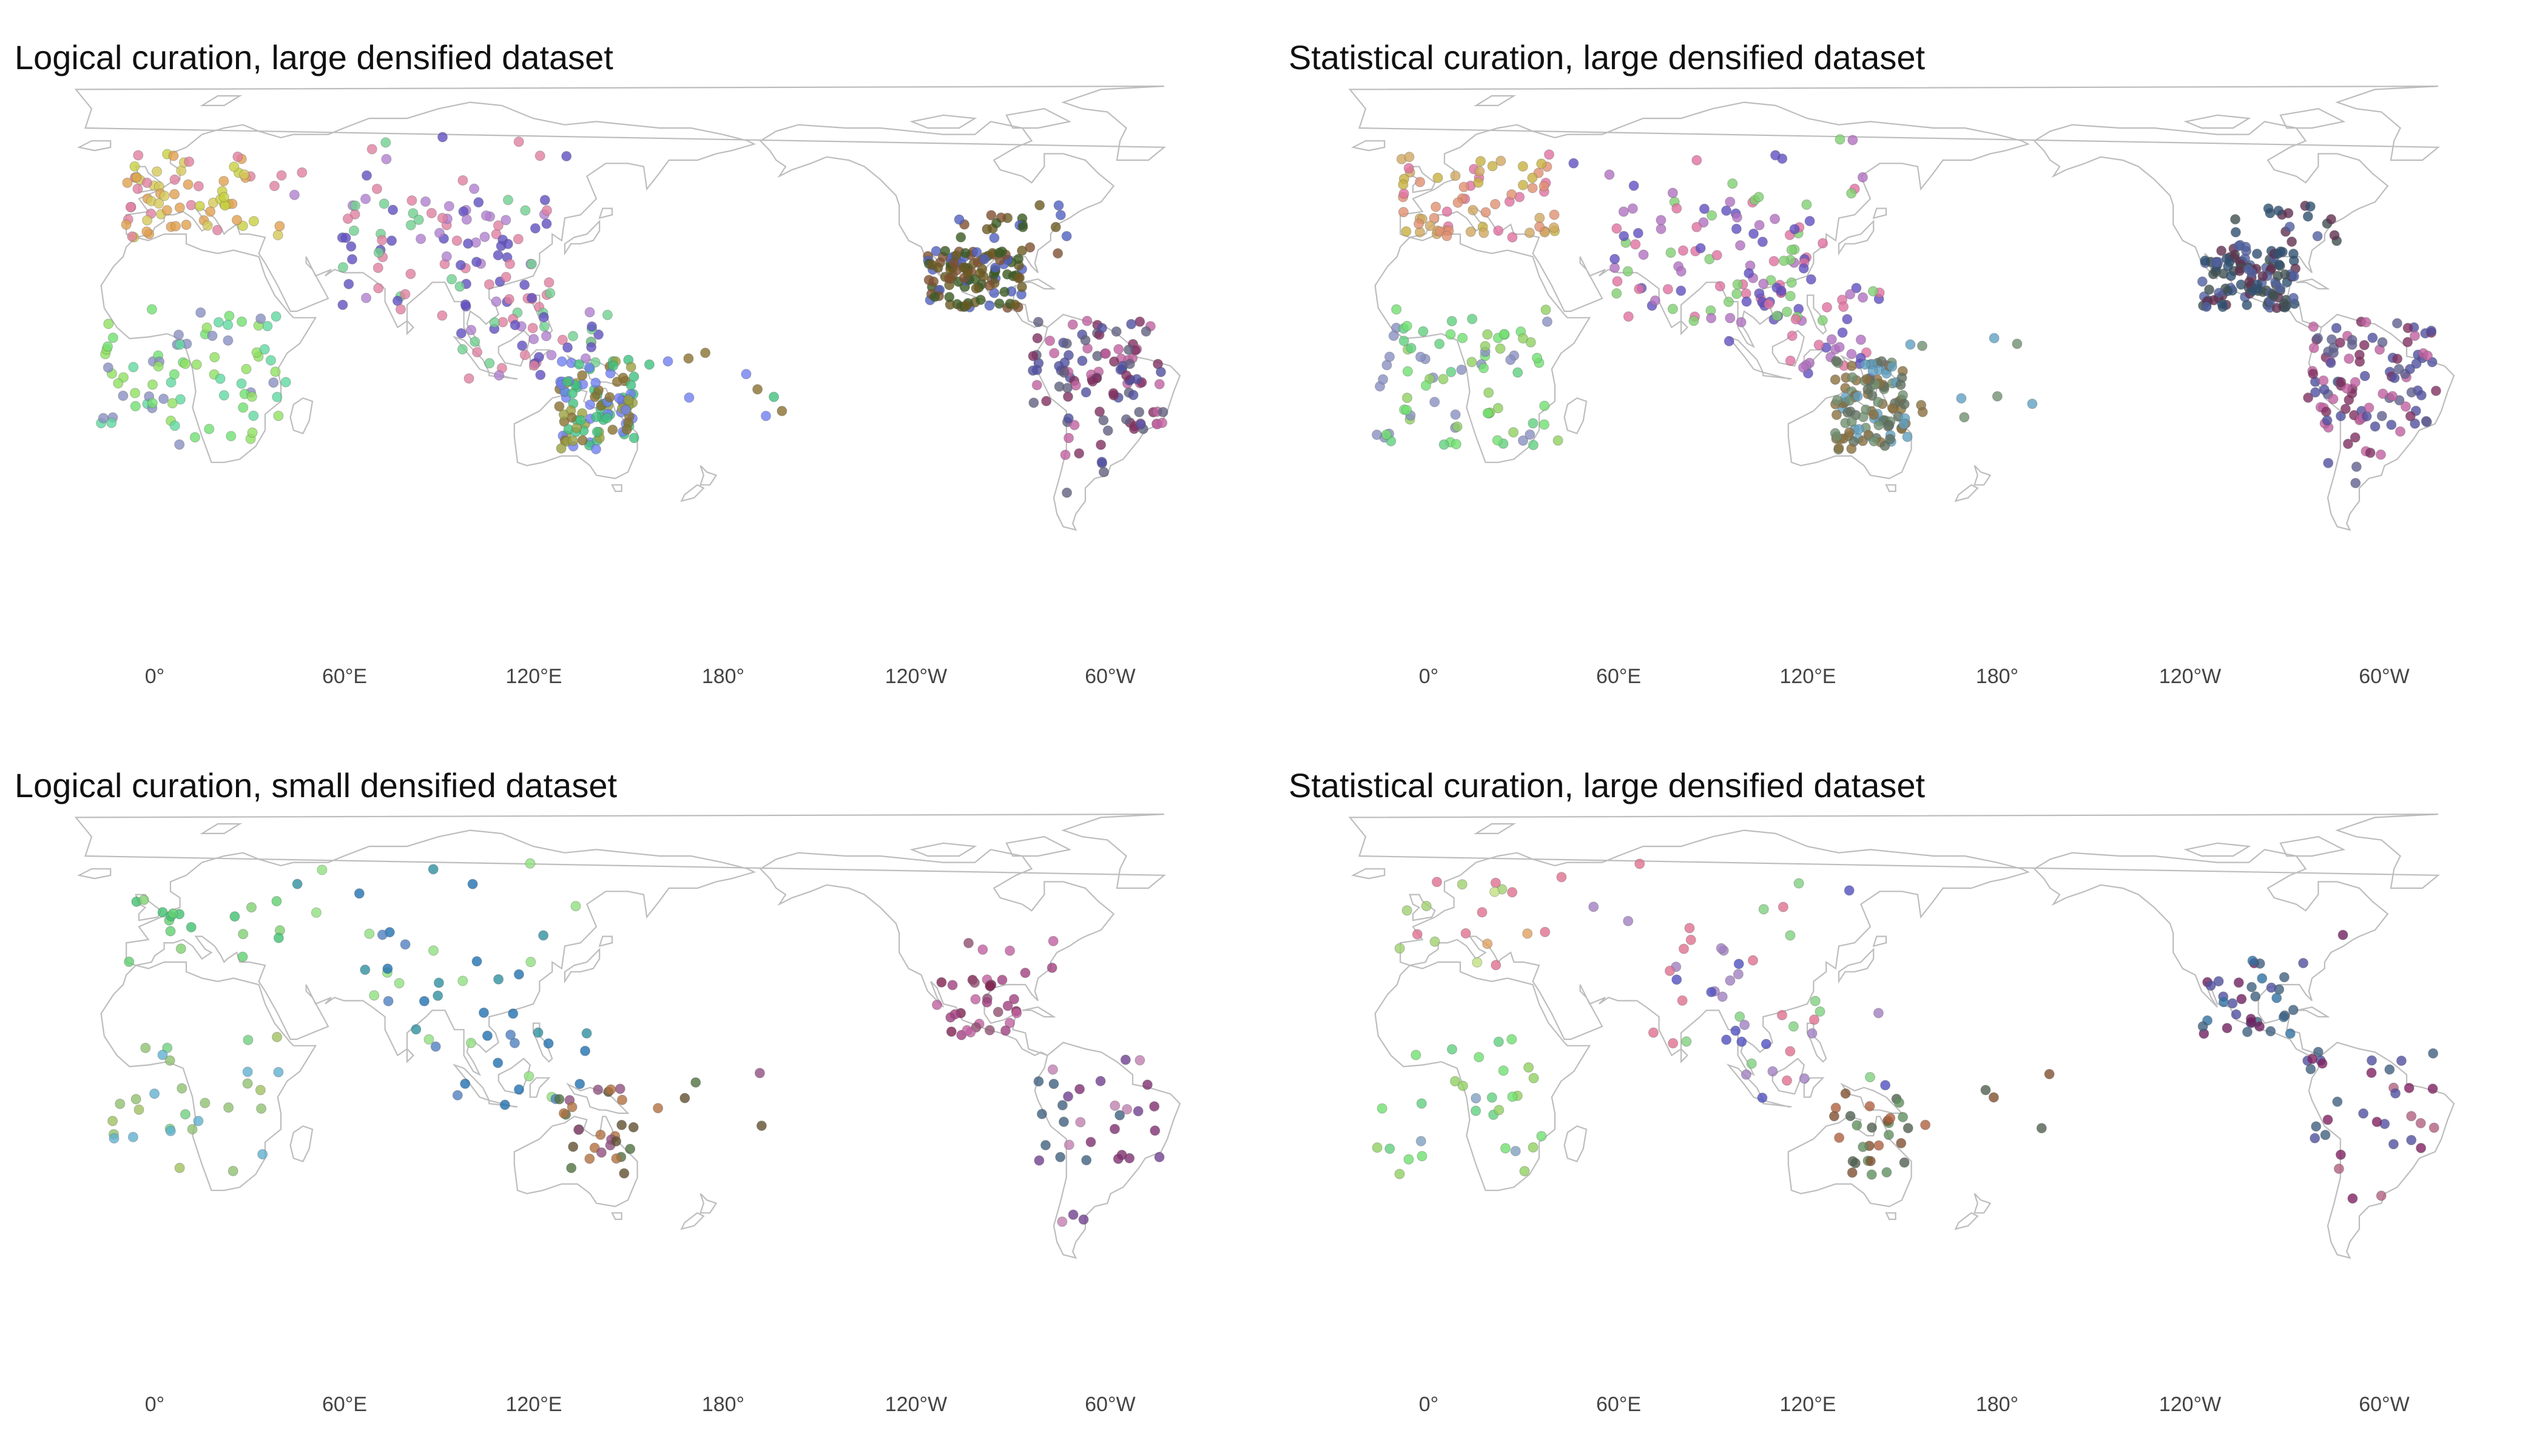 The width and height of the screenshot is (2548, 1456). I want to click on longitude-tick-label: 60°W, so click(1110, 1404).